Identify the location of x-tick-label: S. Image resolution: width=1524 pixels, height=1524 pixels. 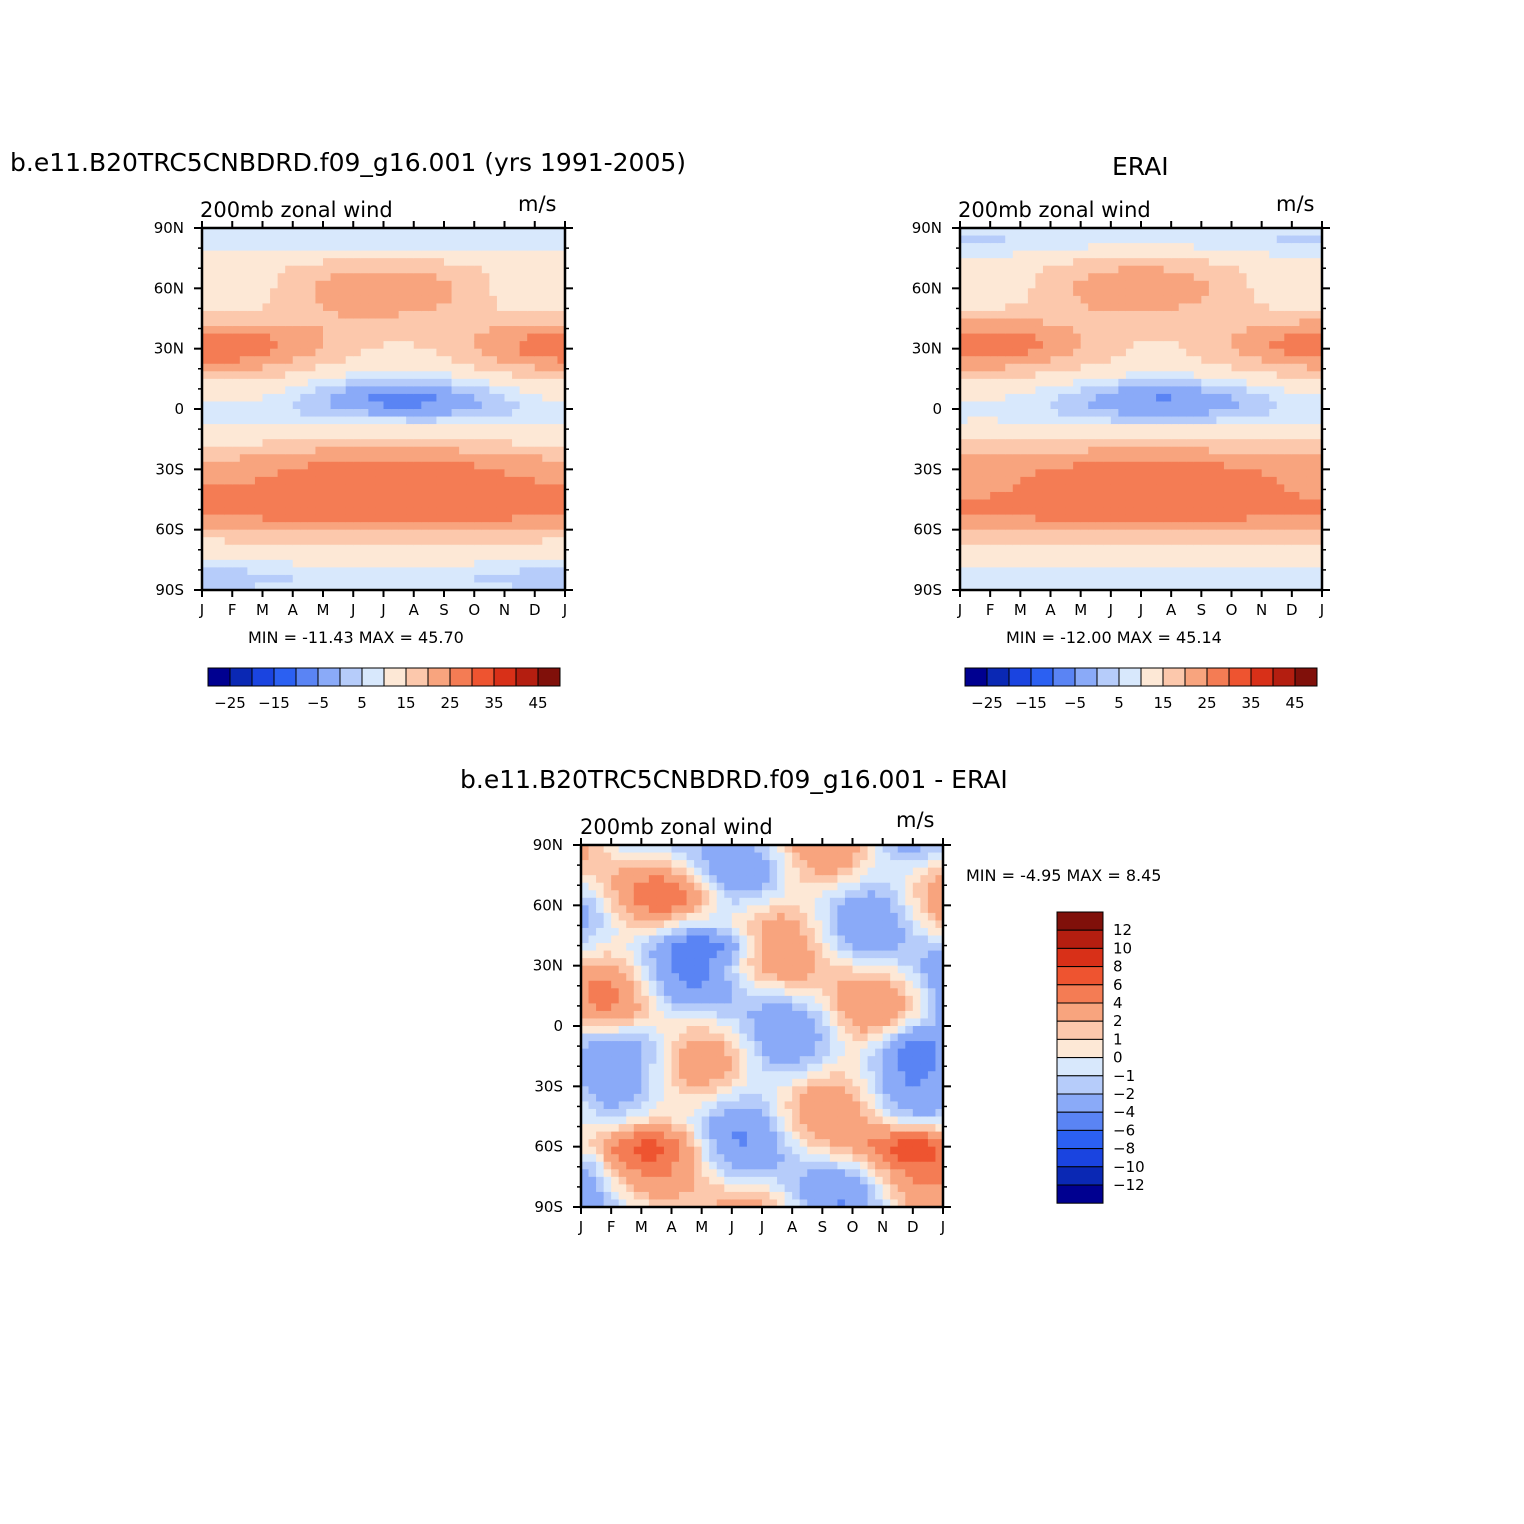
(1202, 610).